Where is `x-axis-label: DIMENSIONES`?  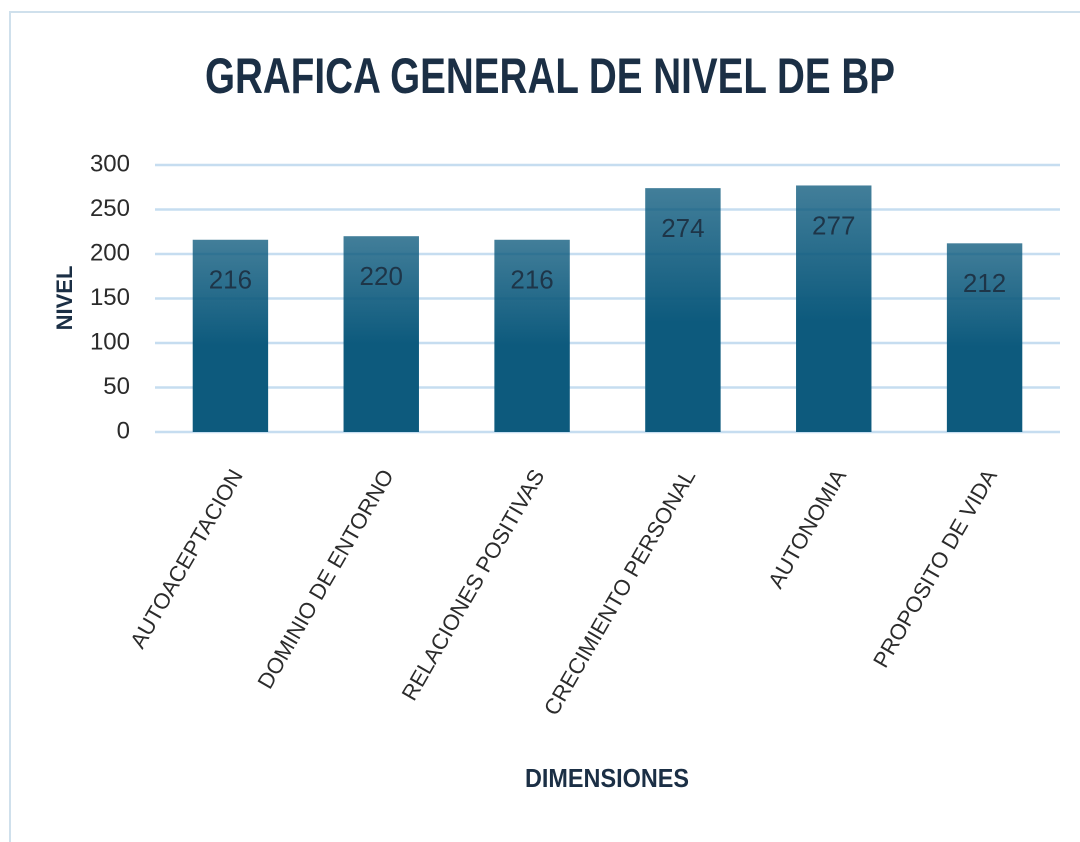 x-axis-label: DIMENSIONES is located at coordinates (607, 778).